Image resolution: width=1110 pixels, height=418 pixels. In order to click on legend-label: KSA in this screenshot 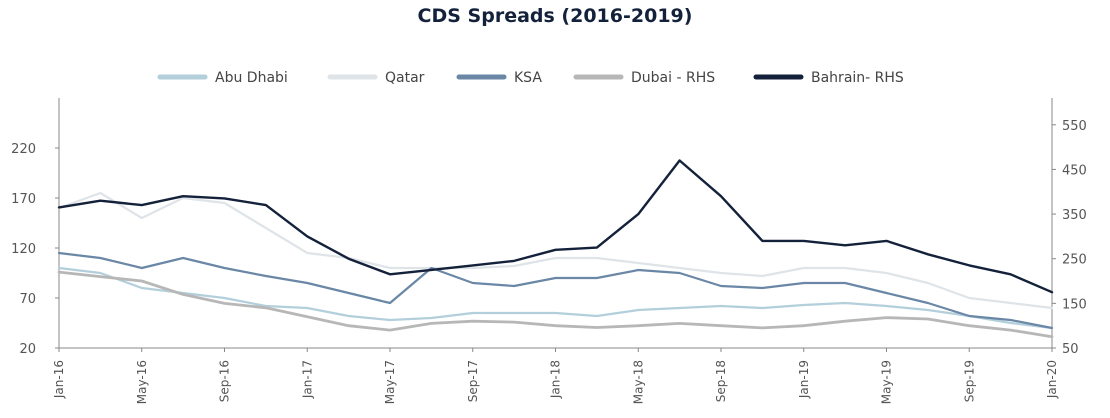, I will do `click(528, 78)`.